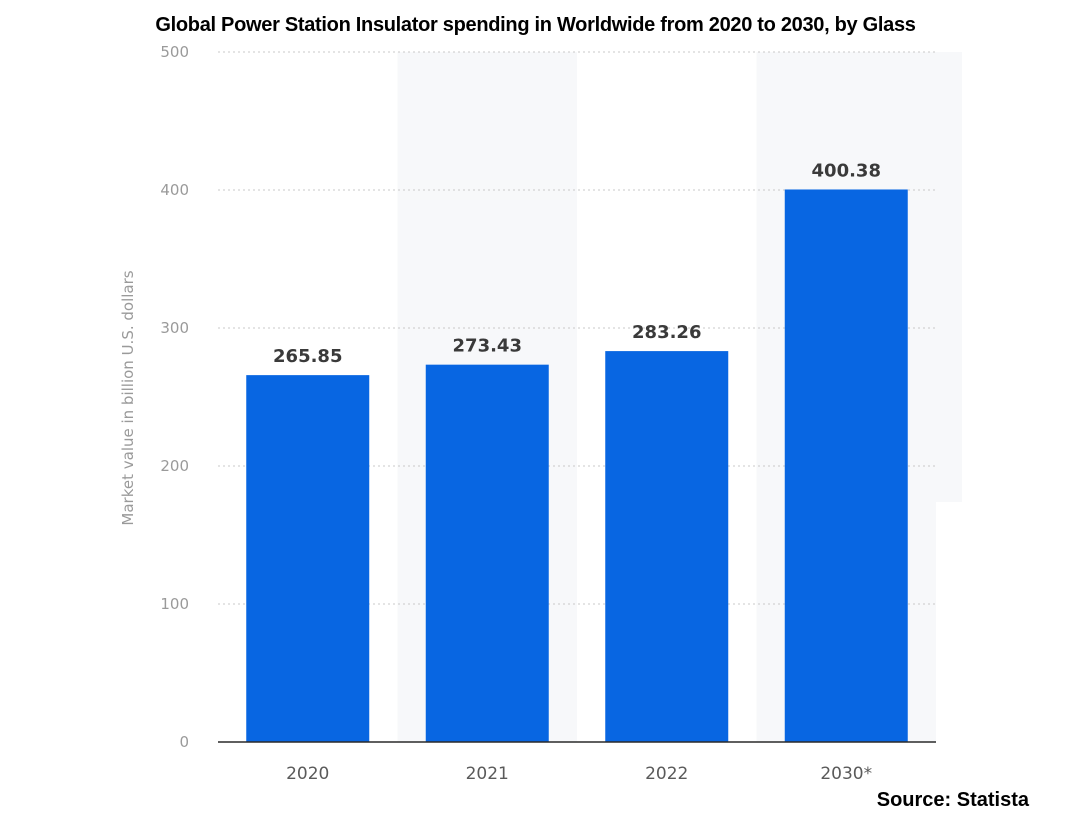 This screenshot has width=1071, height=824. I want to click on source-note: Source: Statista, so click(952, 800).